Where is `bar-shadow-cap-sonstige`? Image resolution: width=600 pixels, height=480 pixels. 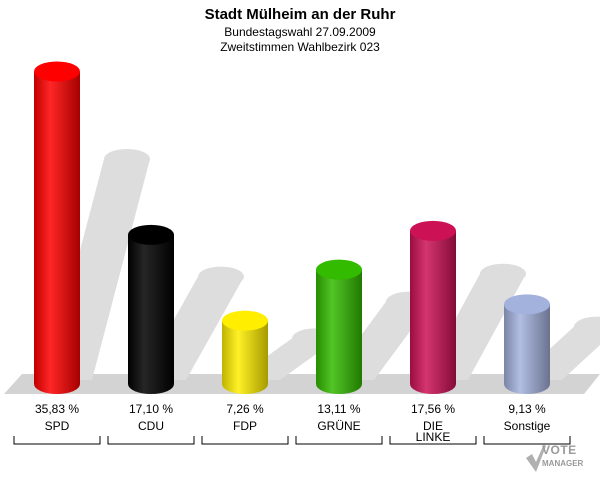 bar-shadow-cap-sonstige is located at coordinates (587, 326).